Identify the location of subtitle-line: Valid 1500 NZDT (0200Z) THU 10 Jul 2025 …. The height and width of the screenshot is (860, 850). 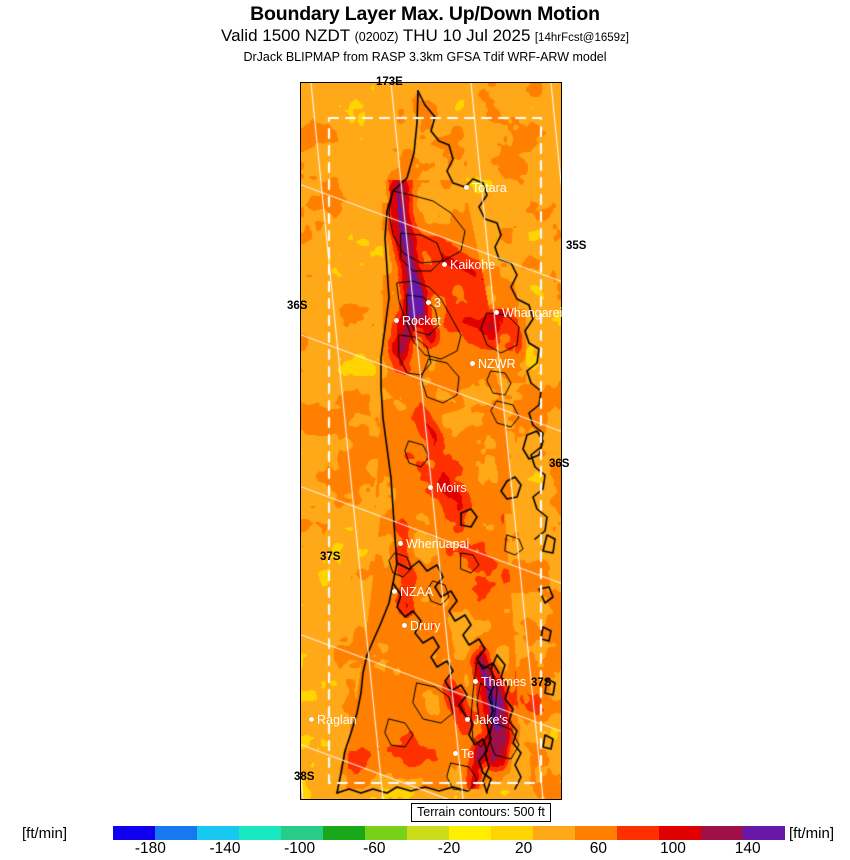
(425, 37).